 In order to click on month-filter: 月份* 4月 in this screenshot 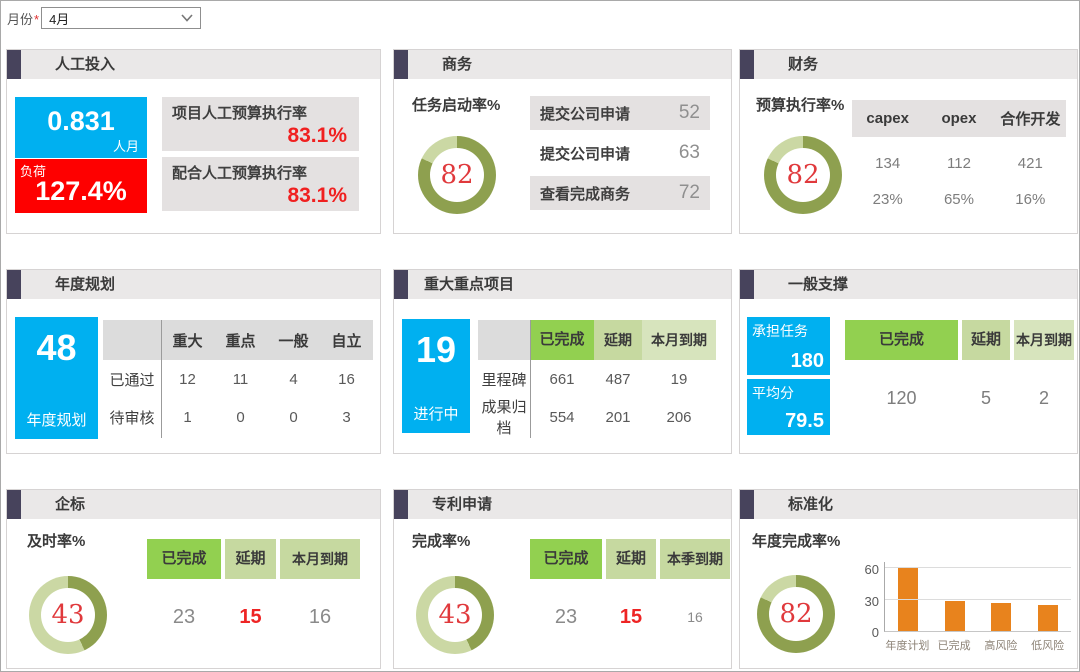, I will do `click(104, 18)`.